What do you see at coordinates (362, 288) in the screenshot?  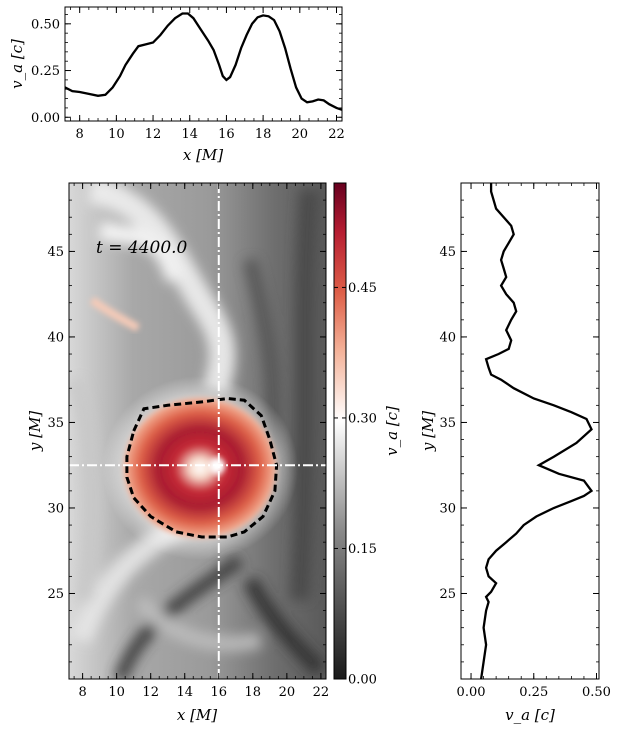 I see `colorbar-tick-label: 0.45` at bounding box center [362, 288].